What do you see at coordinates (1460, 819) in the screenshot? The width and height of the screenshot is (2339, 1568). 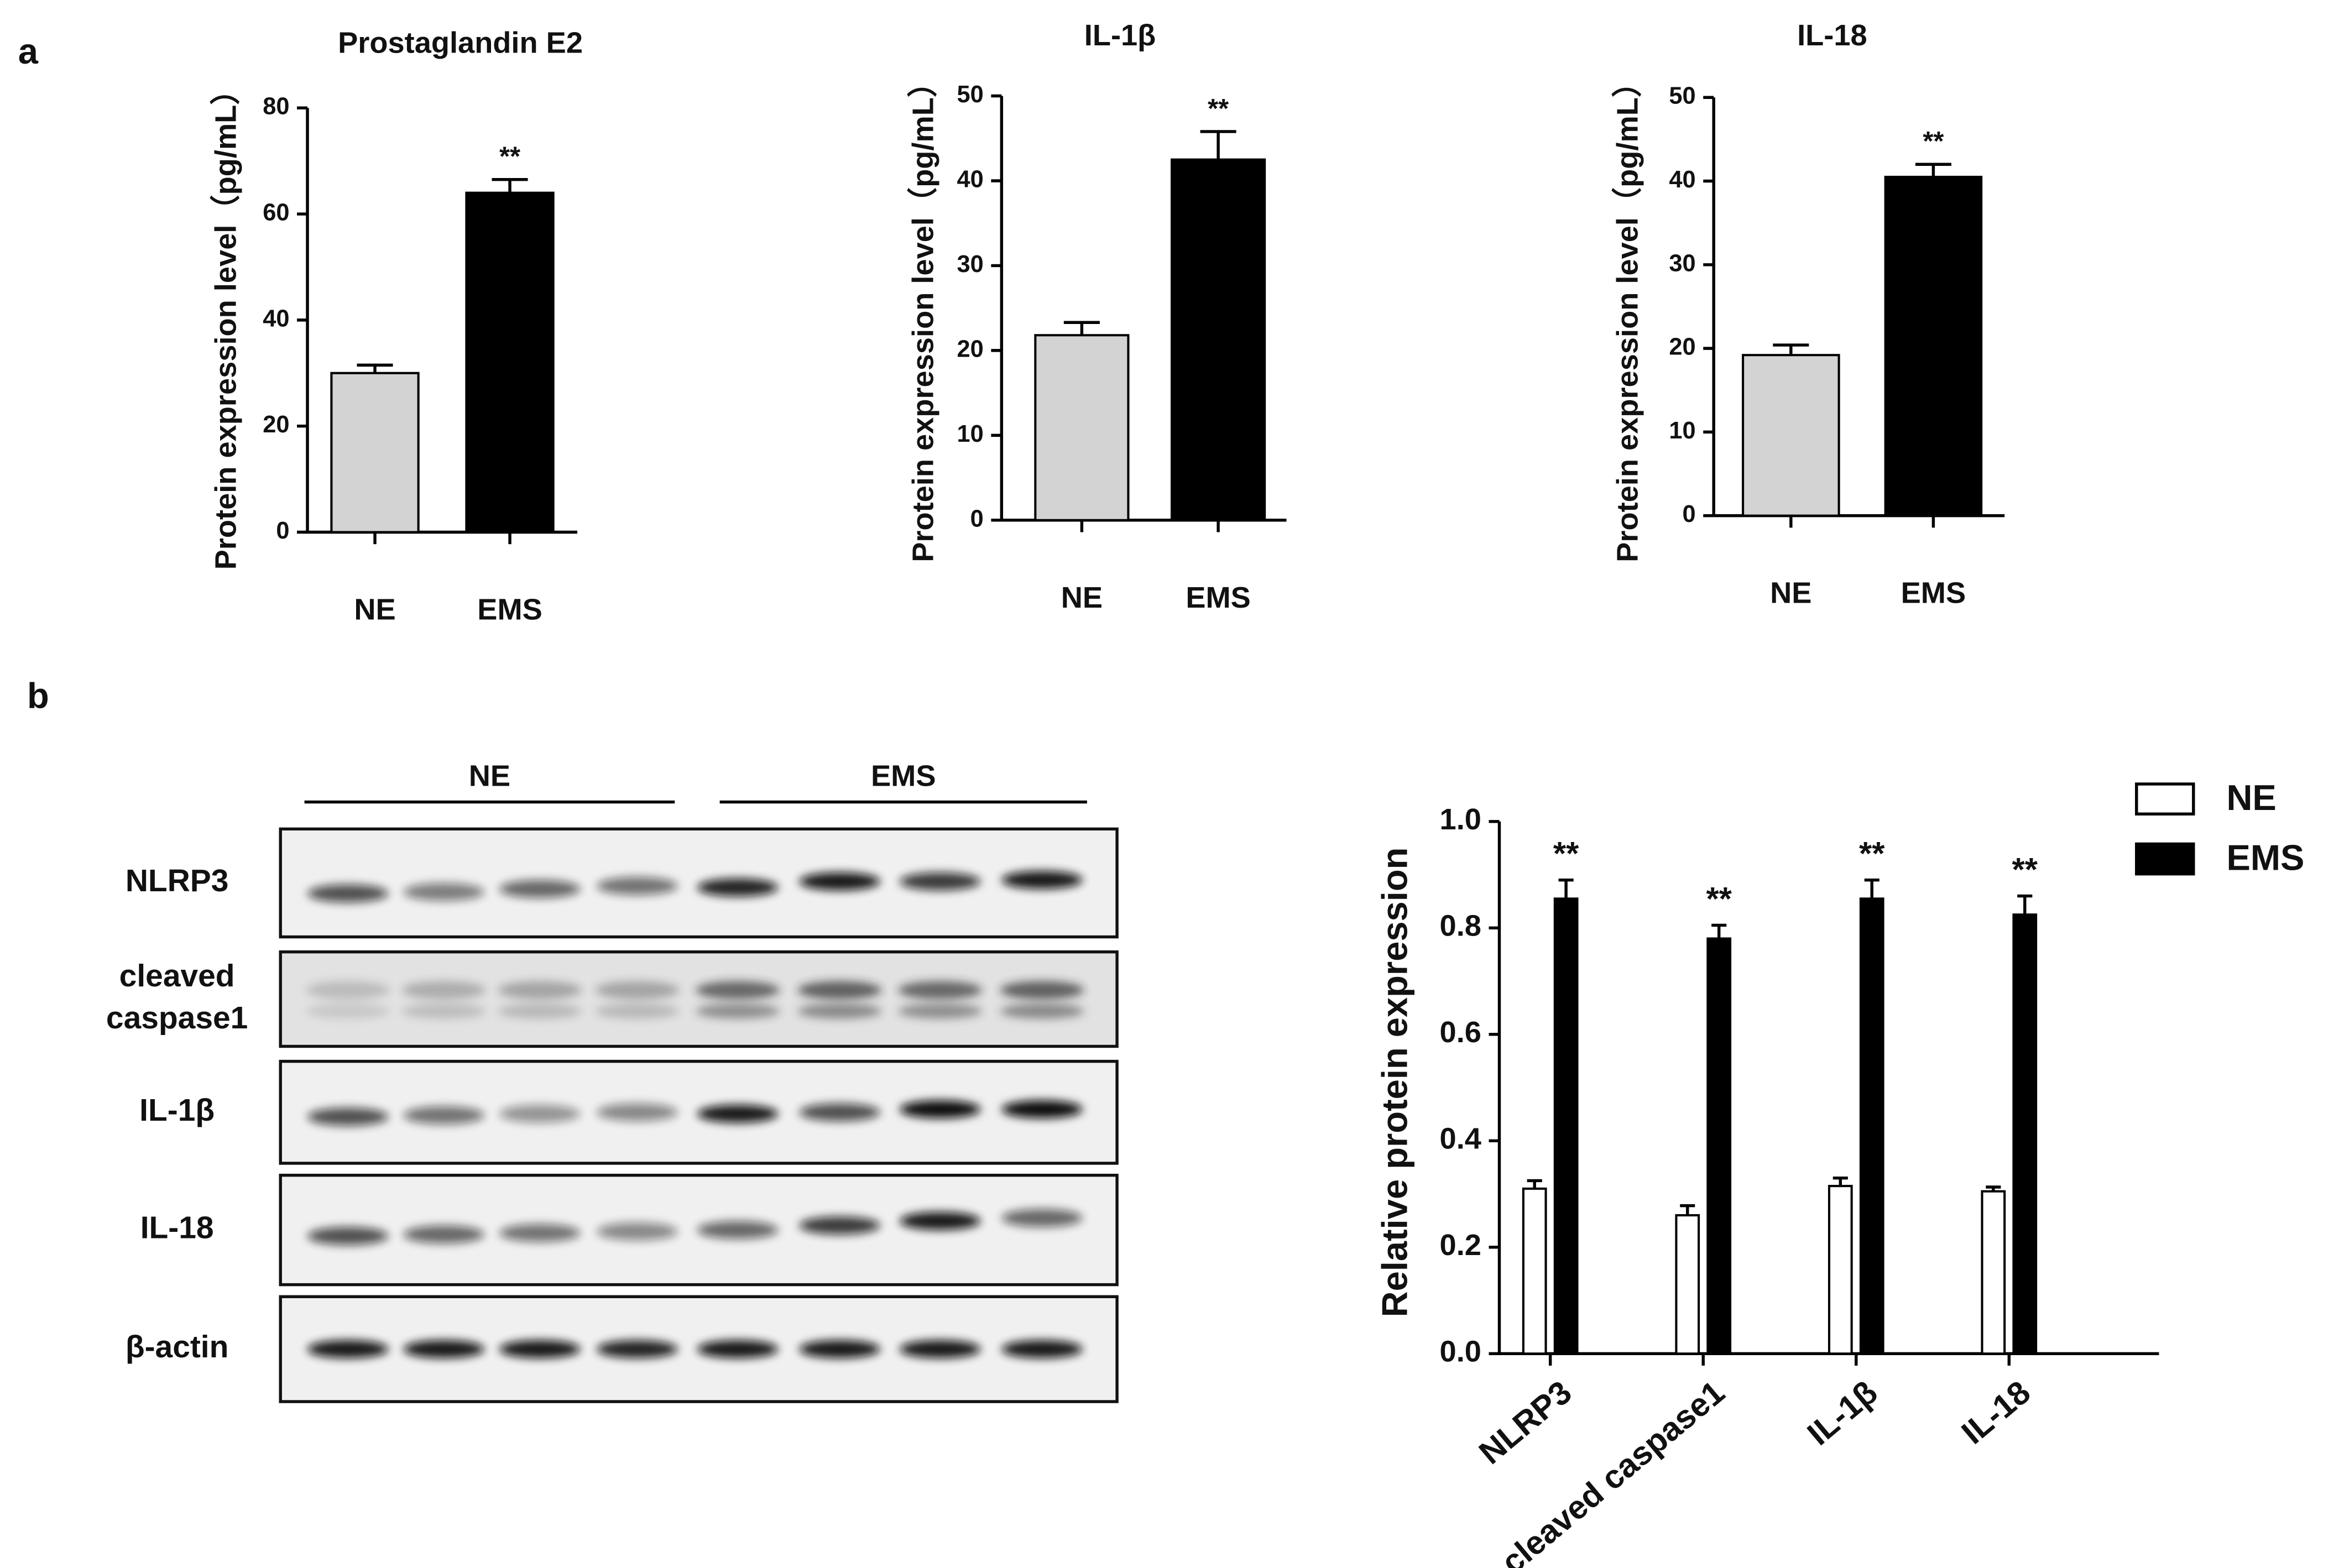 I see `y-tick-label: 1.0` at bounding box center [1460, 819].